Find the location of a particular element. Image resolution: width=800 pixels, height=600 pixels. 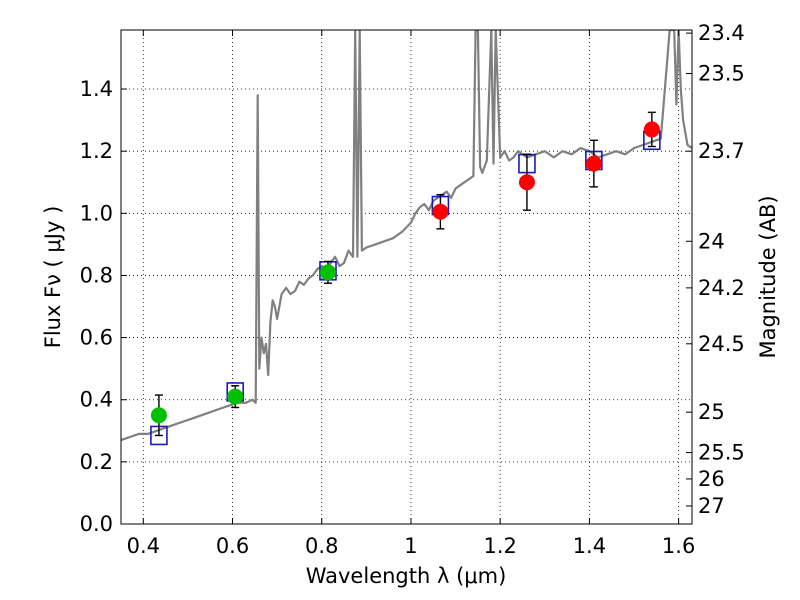

x-axis-label: Wavelength λ (μm) is located at coordinates (406, 576).